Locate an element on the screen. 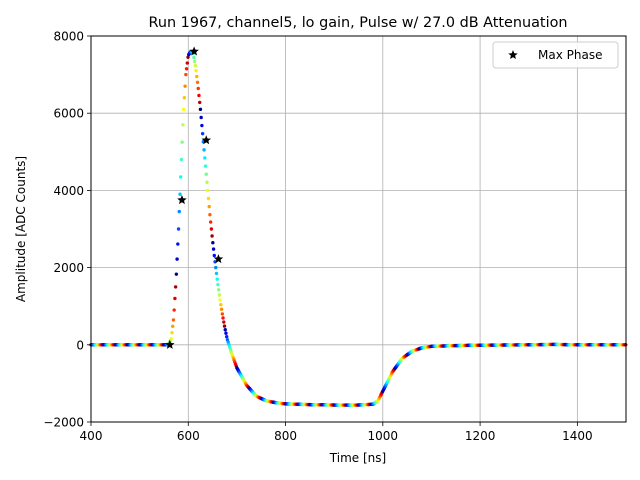 The image size is (640, 480). legend: Max Phase is located at coordinates (555, 55).